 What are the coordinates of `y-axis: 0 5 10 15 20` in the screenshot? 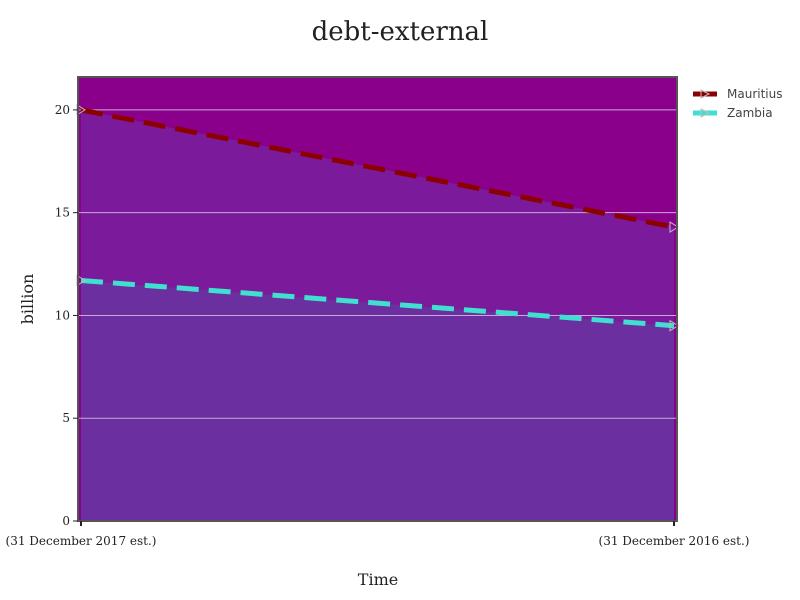 It's located at (66, 315).